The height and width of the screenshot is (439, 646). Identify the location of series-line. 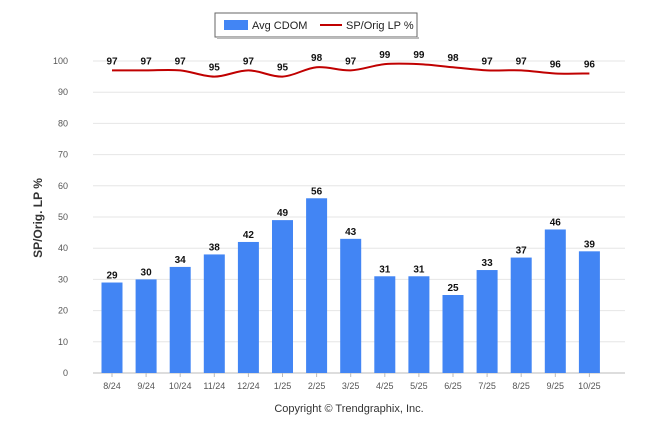
(350, 70).